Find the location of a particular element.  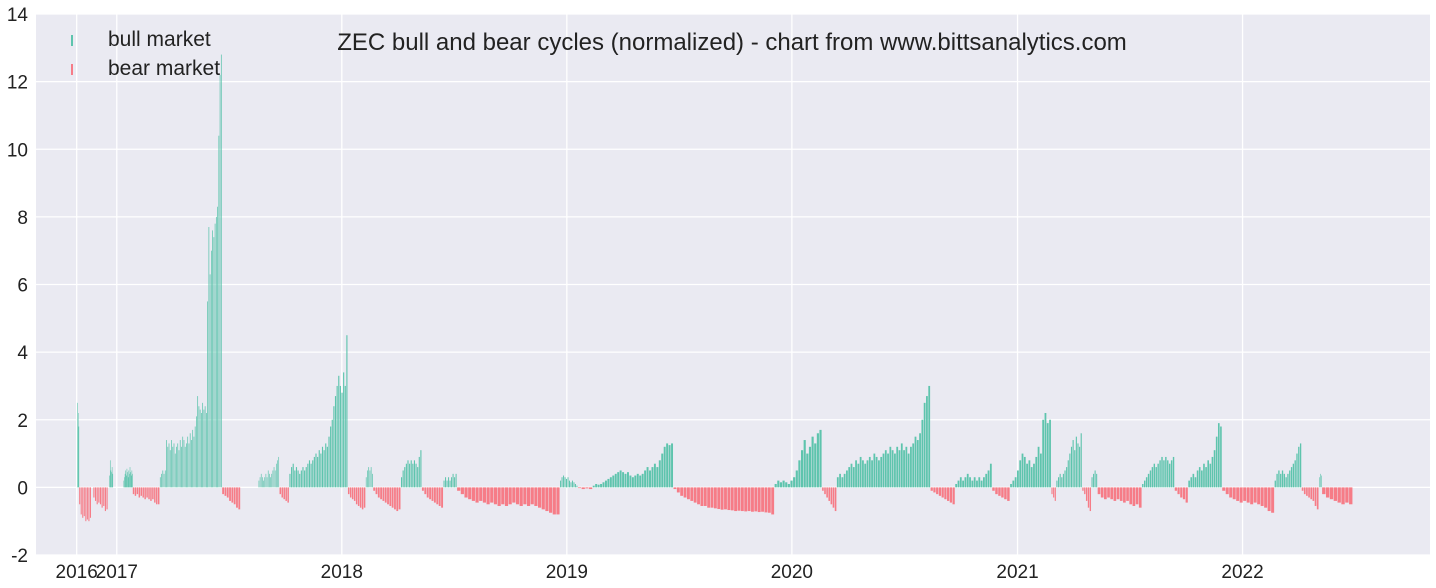

y-tick-label-0: -2 is located at coordinates (19, 556).